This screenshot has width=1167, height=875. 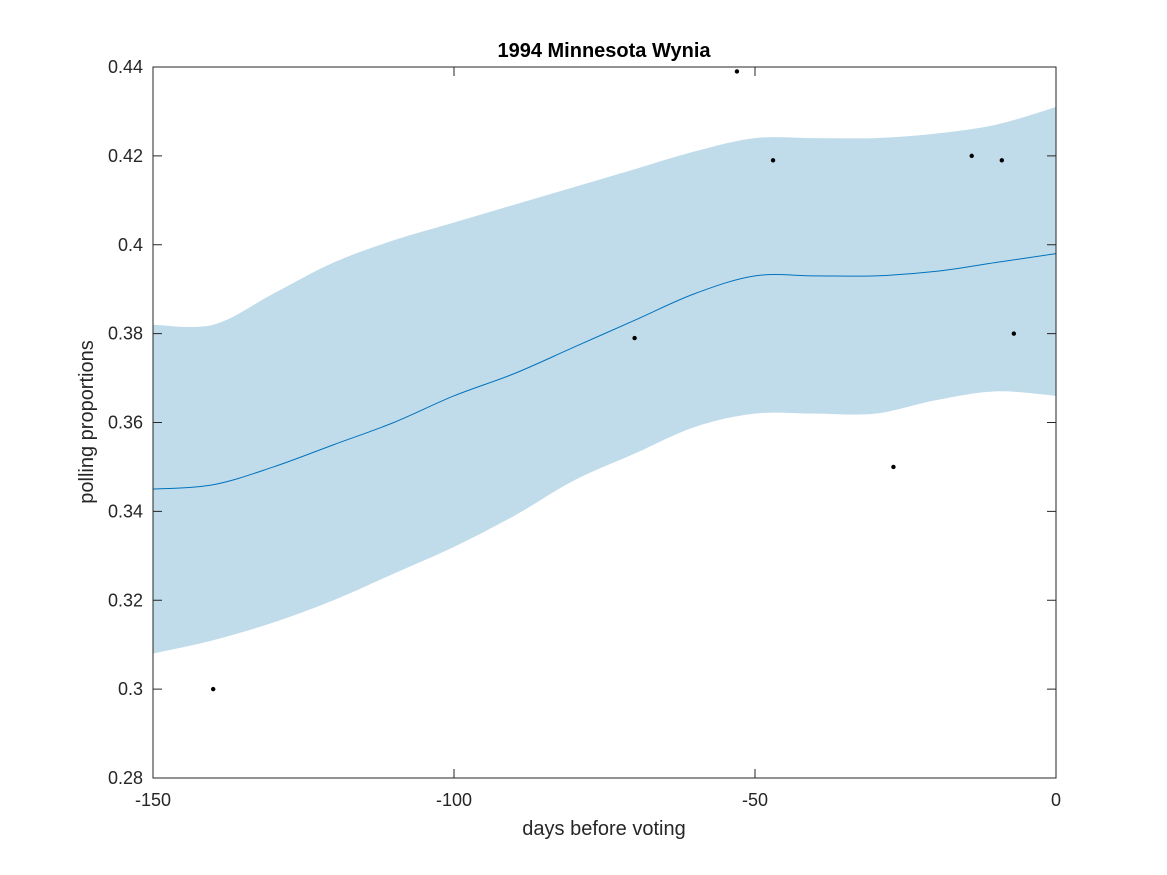 What do you see at coordinates (755, 800) in the screenshot?
I see `x-tick-label: -50` at bounding box center [755, 800].